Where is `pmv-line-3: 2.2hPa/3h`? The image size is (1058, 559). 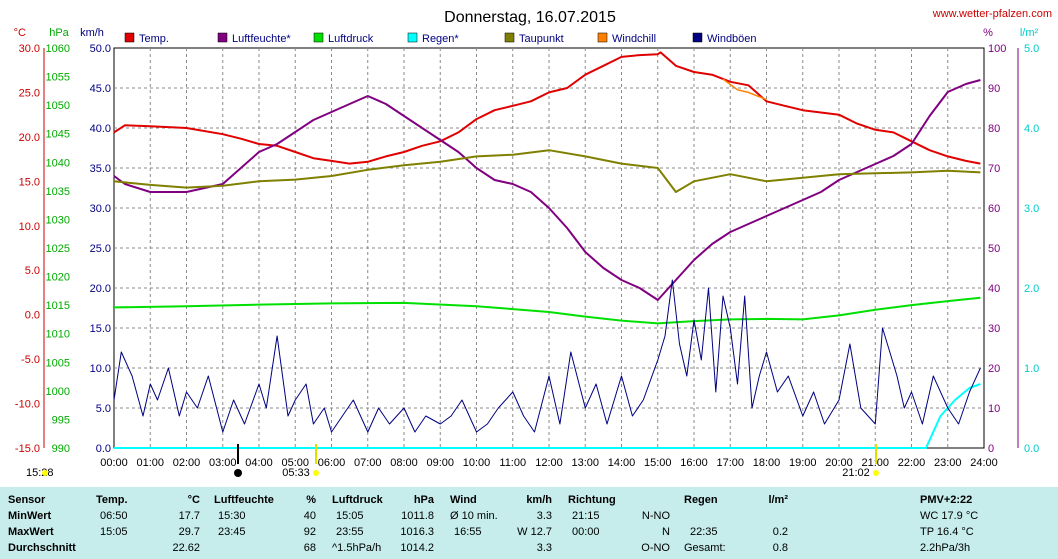 pmv-line-3: 2.2hPa/3h is located at coordinates (945, 548).